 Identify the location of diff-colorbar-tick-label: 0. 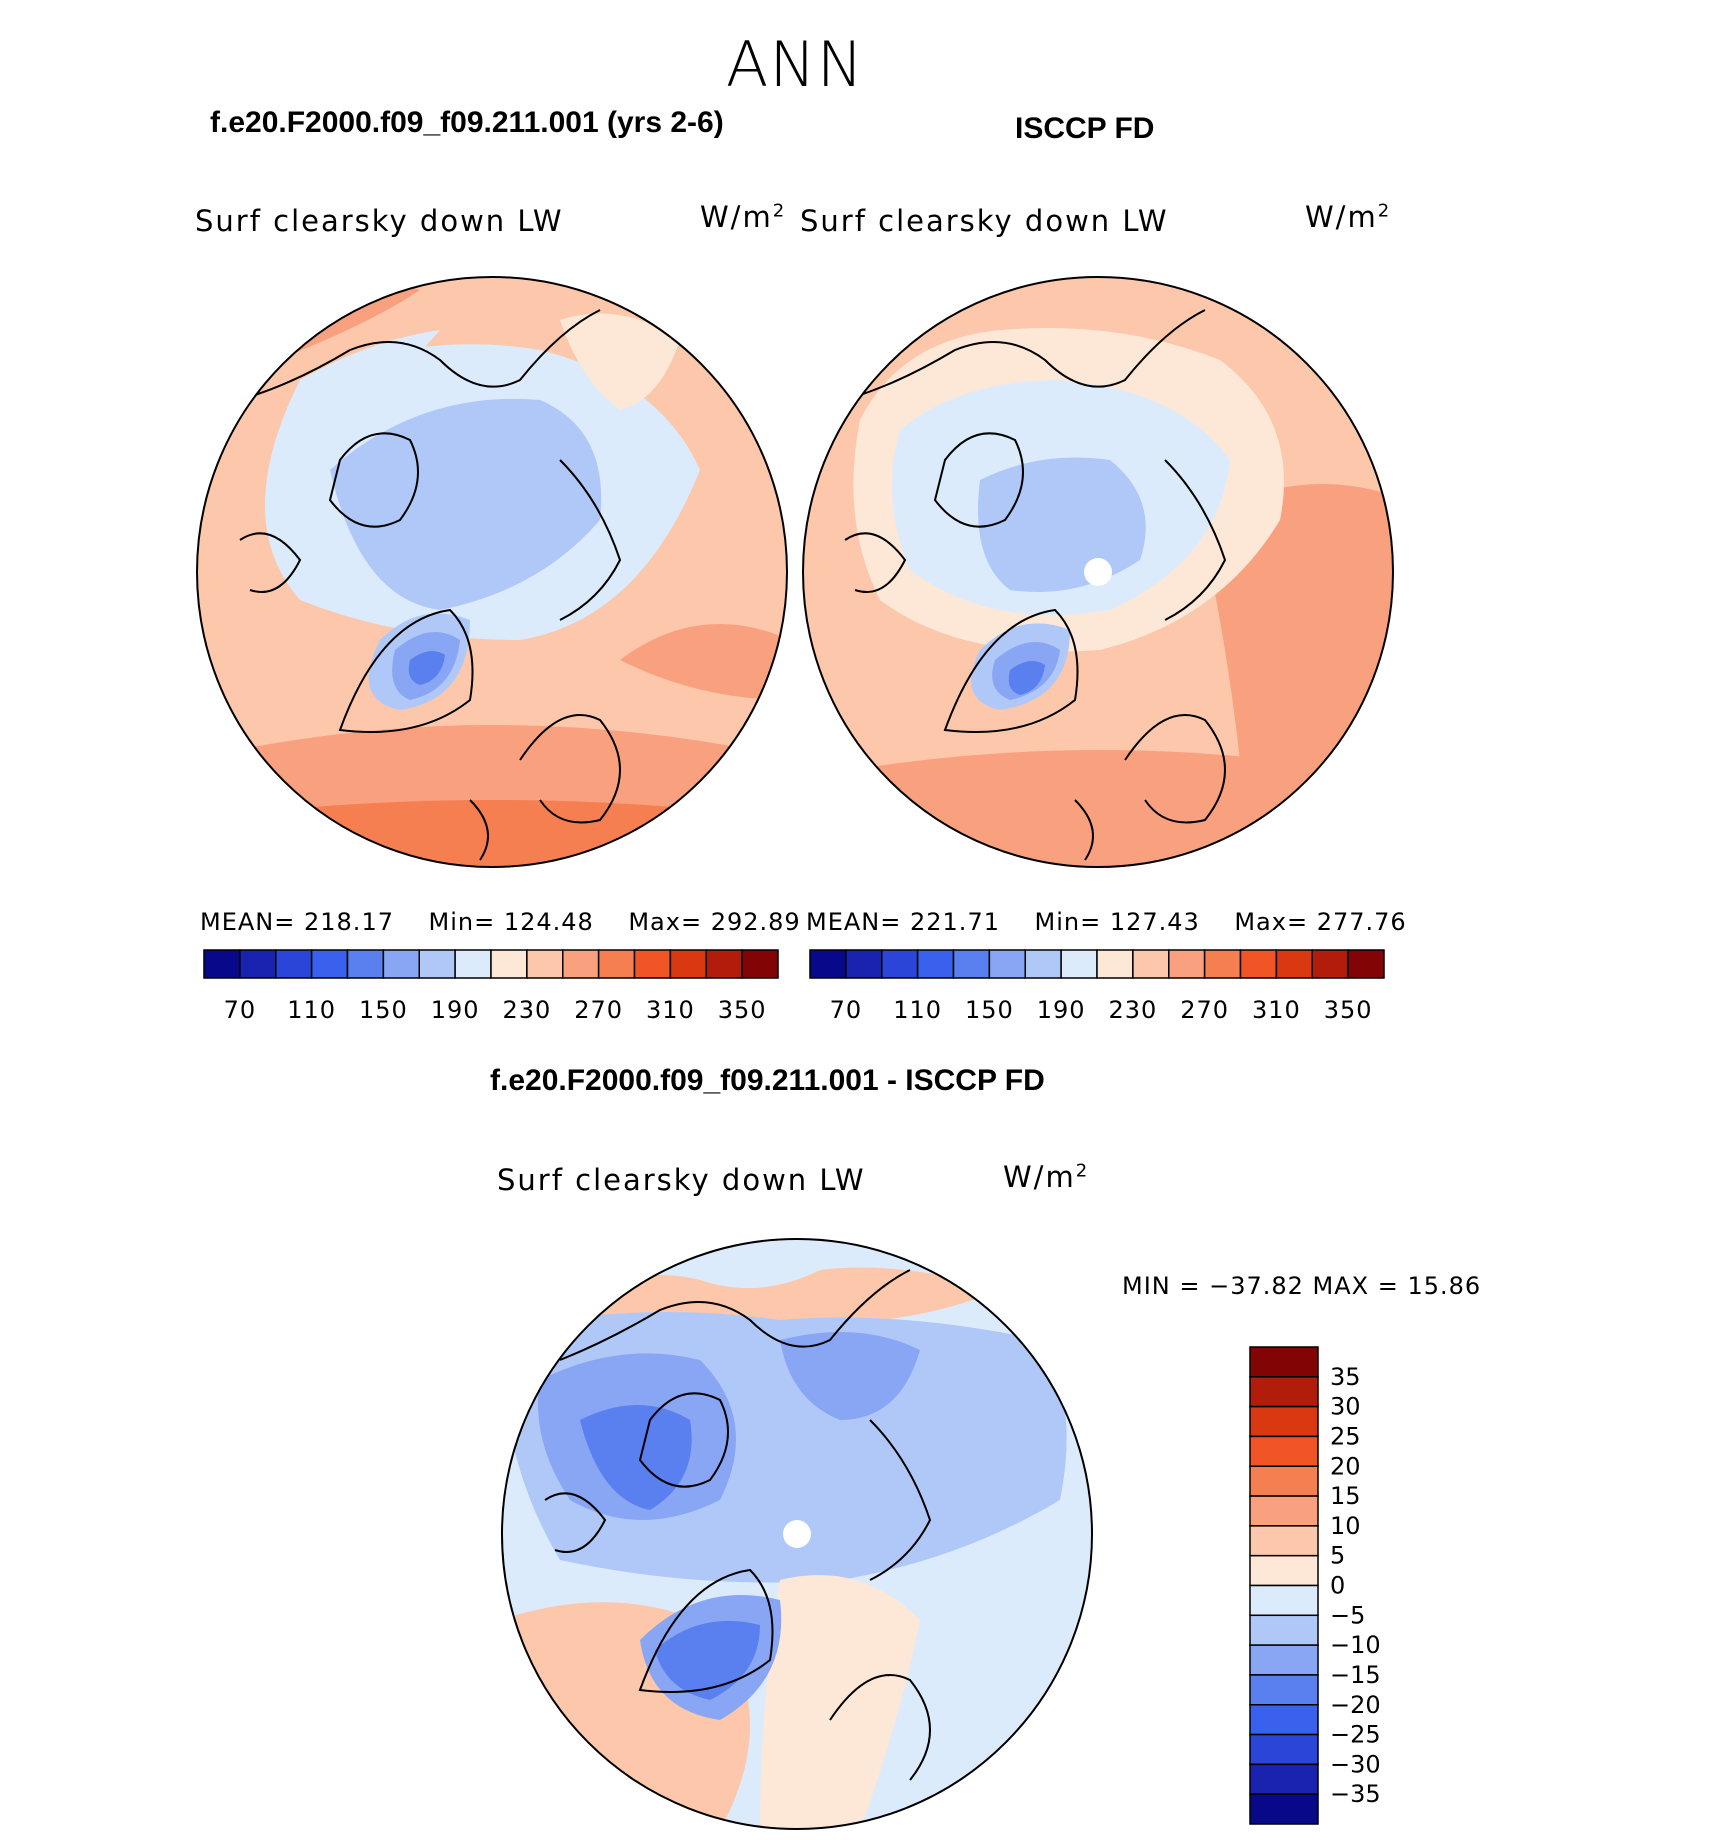
(1337, 1586).